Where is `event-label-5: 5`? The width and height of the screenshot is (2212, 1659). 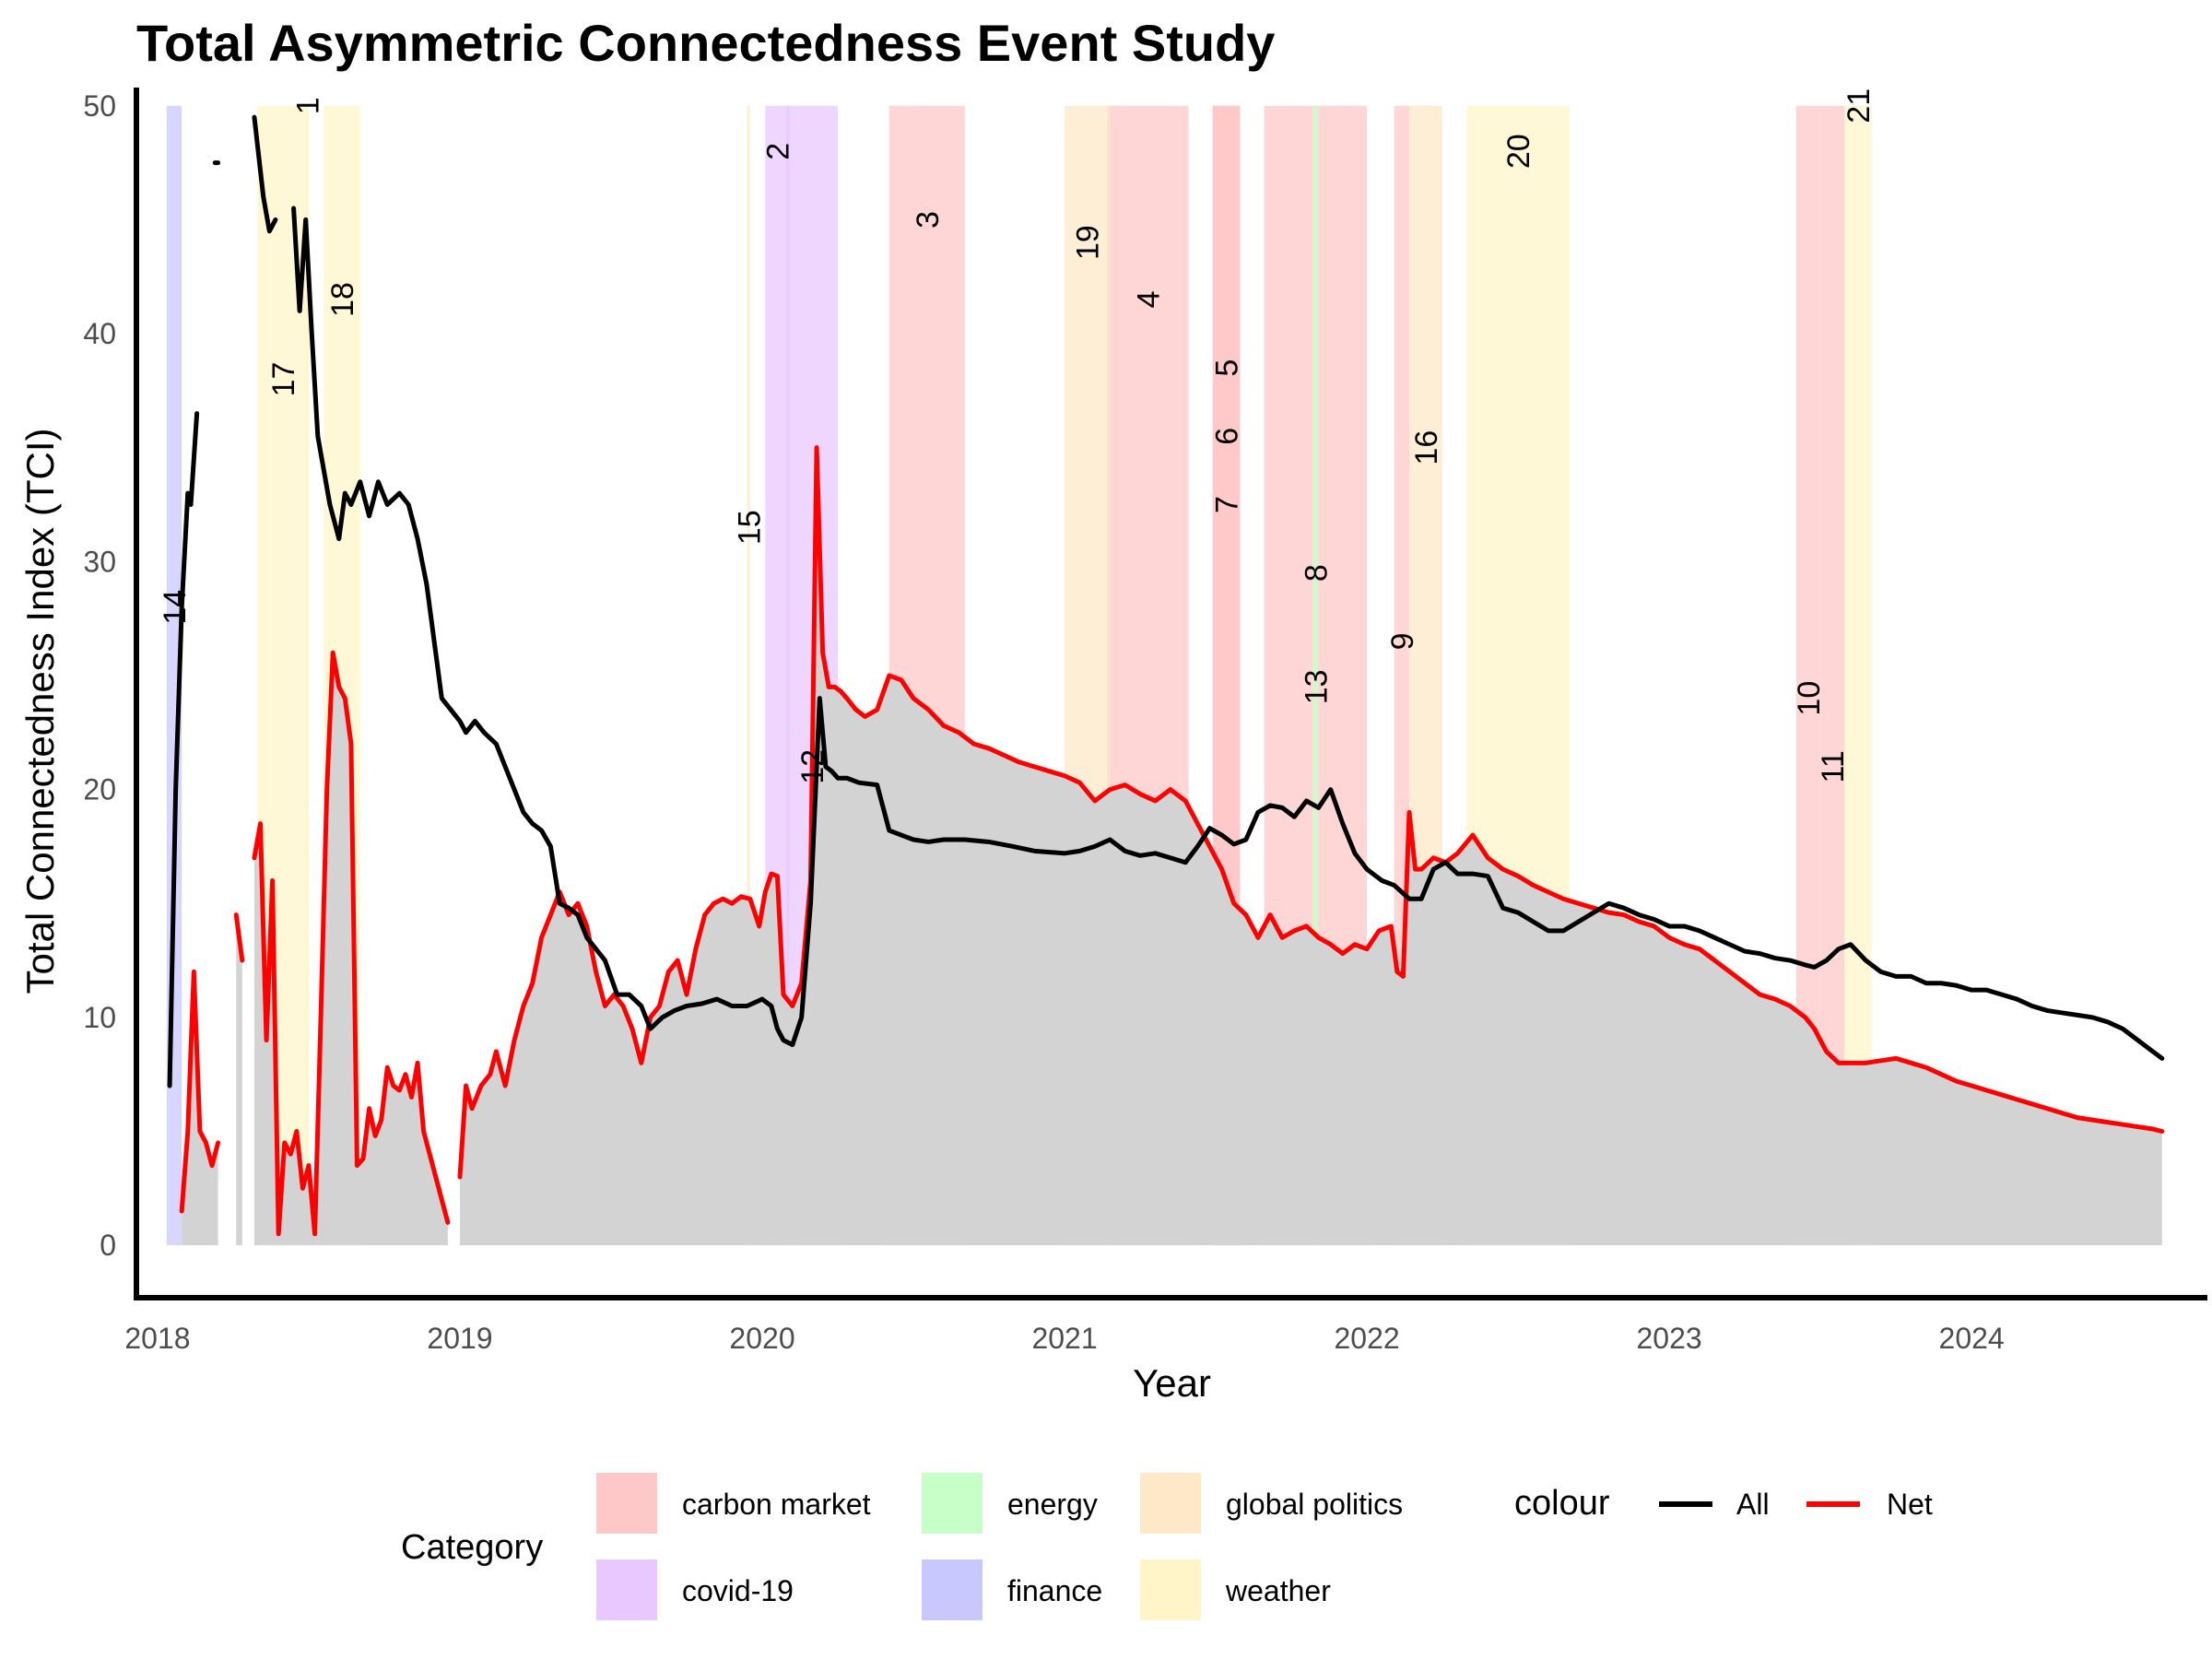 event-label-5: 5 is located at coordinates (1227, 368).